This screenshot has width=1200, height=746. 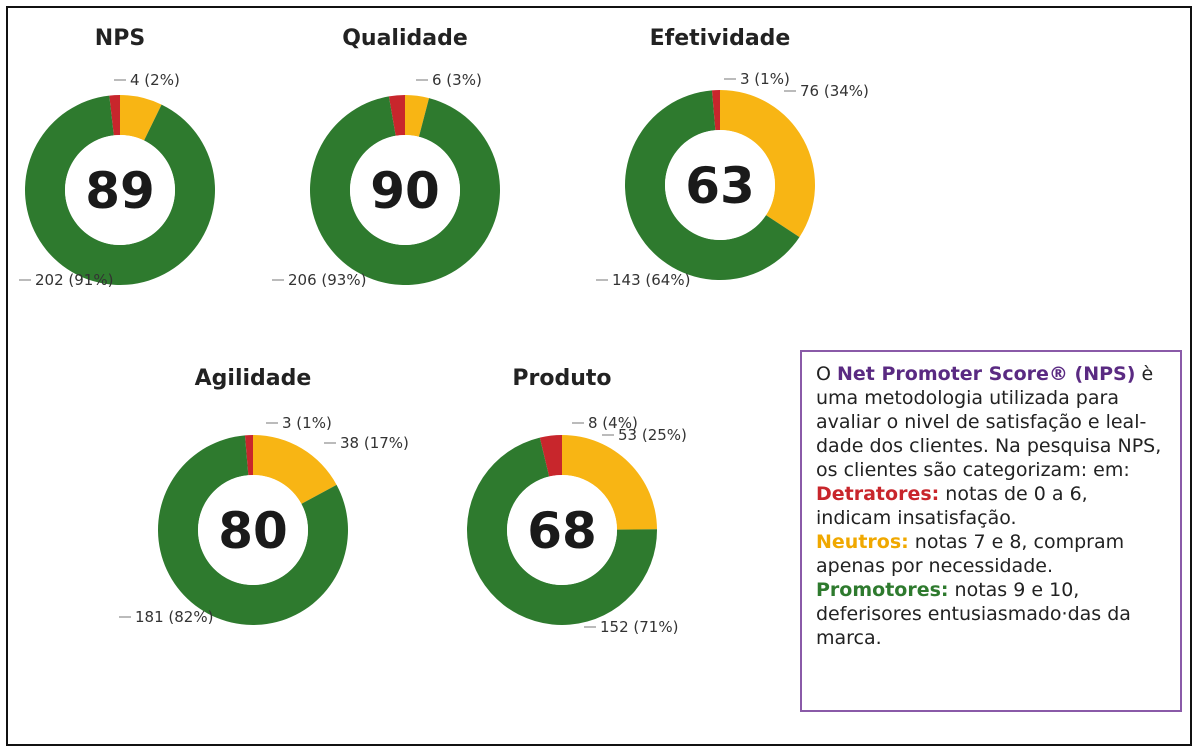 I want to click on value-label: 206 (93%), so click(x=327, y=280).